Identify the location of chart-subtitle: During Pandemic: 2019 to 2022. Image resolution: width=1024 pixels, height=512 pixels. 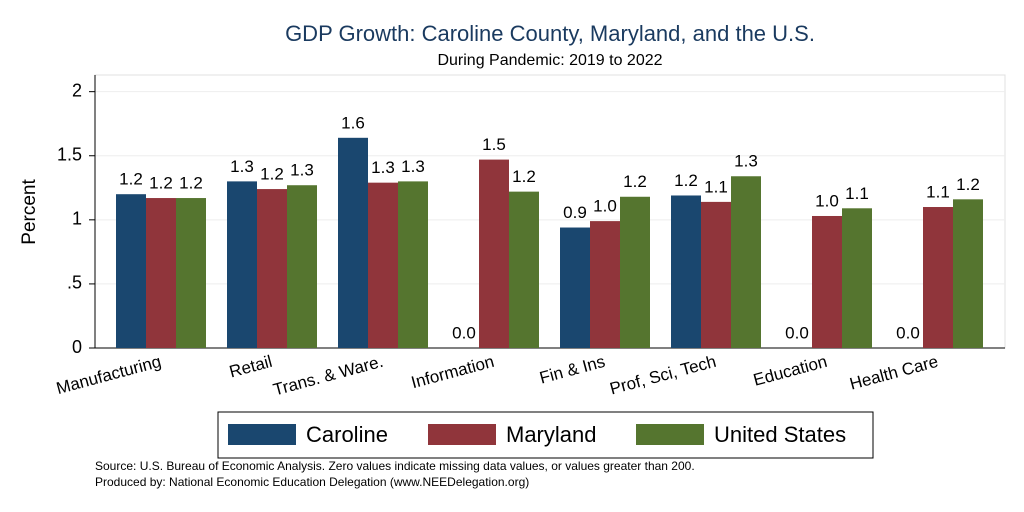
(549, 60).